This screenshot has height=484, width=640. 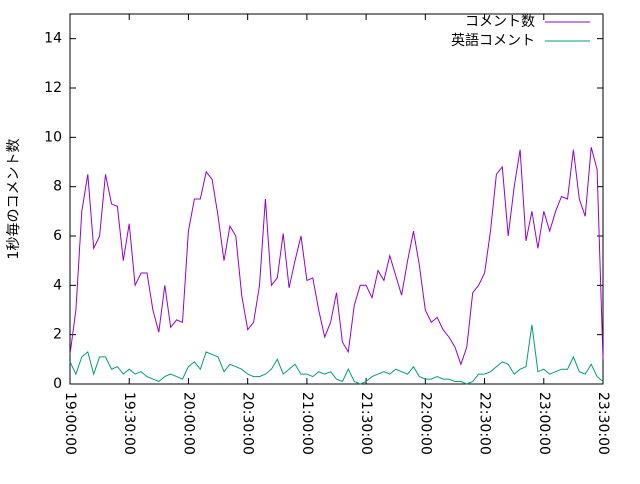 What do you see at coordinates (307, 423) in the screenshot?
I see `x-tick-label: 21:00:00` at bounding box center [307, 423].